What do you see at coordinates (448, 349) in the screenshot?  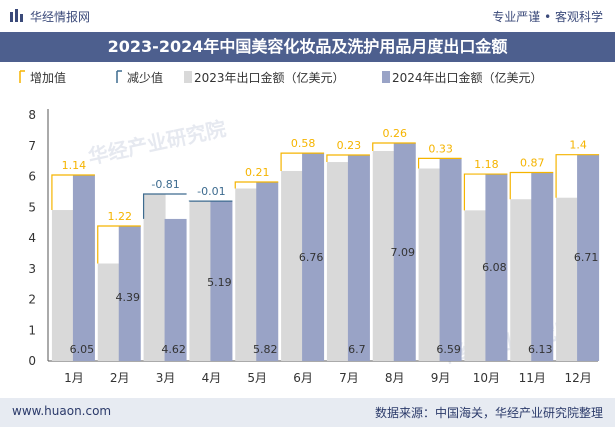 I see `value-label-2024: 6.59` at bounding box center [448, 349].